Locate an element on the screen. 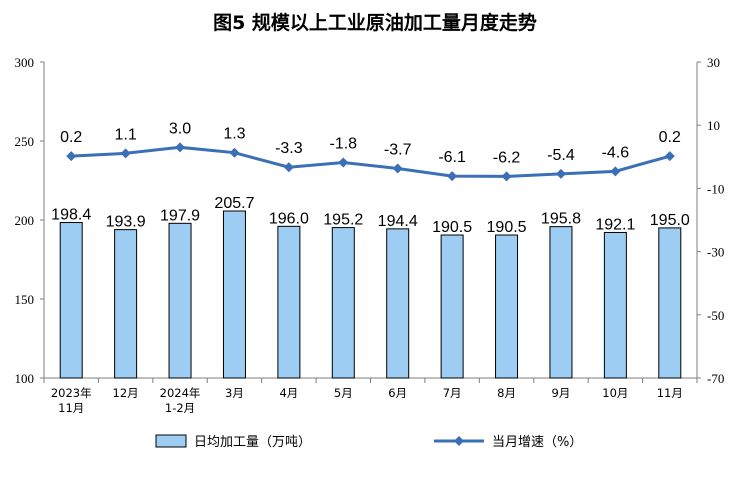 The image size is (750, 485). bar-value-label: 198.4 is located at coordinates (71, 215).